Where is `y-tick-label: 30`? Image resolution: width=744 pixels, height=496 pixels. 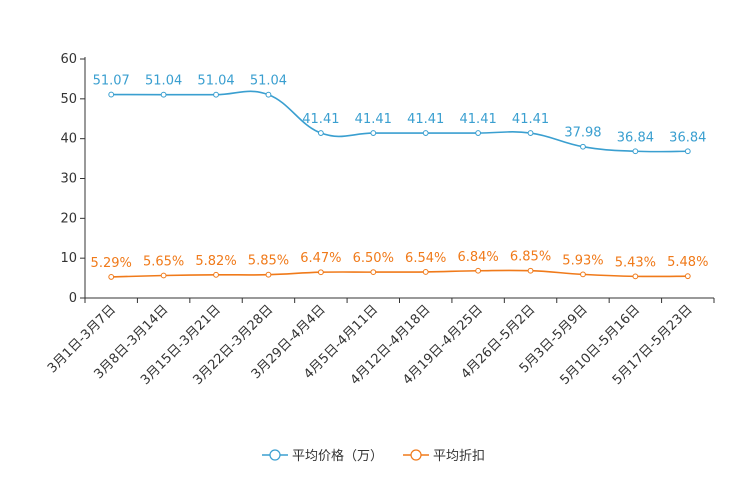
y-tick-label: 30 is located at coordinates (68, 179).